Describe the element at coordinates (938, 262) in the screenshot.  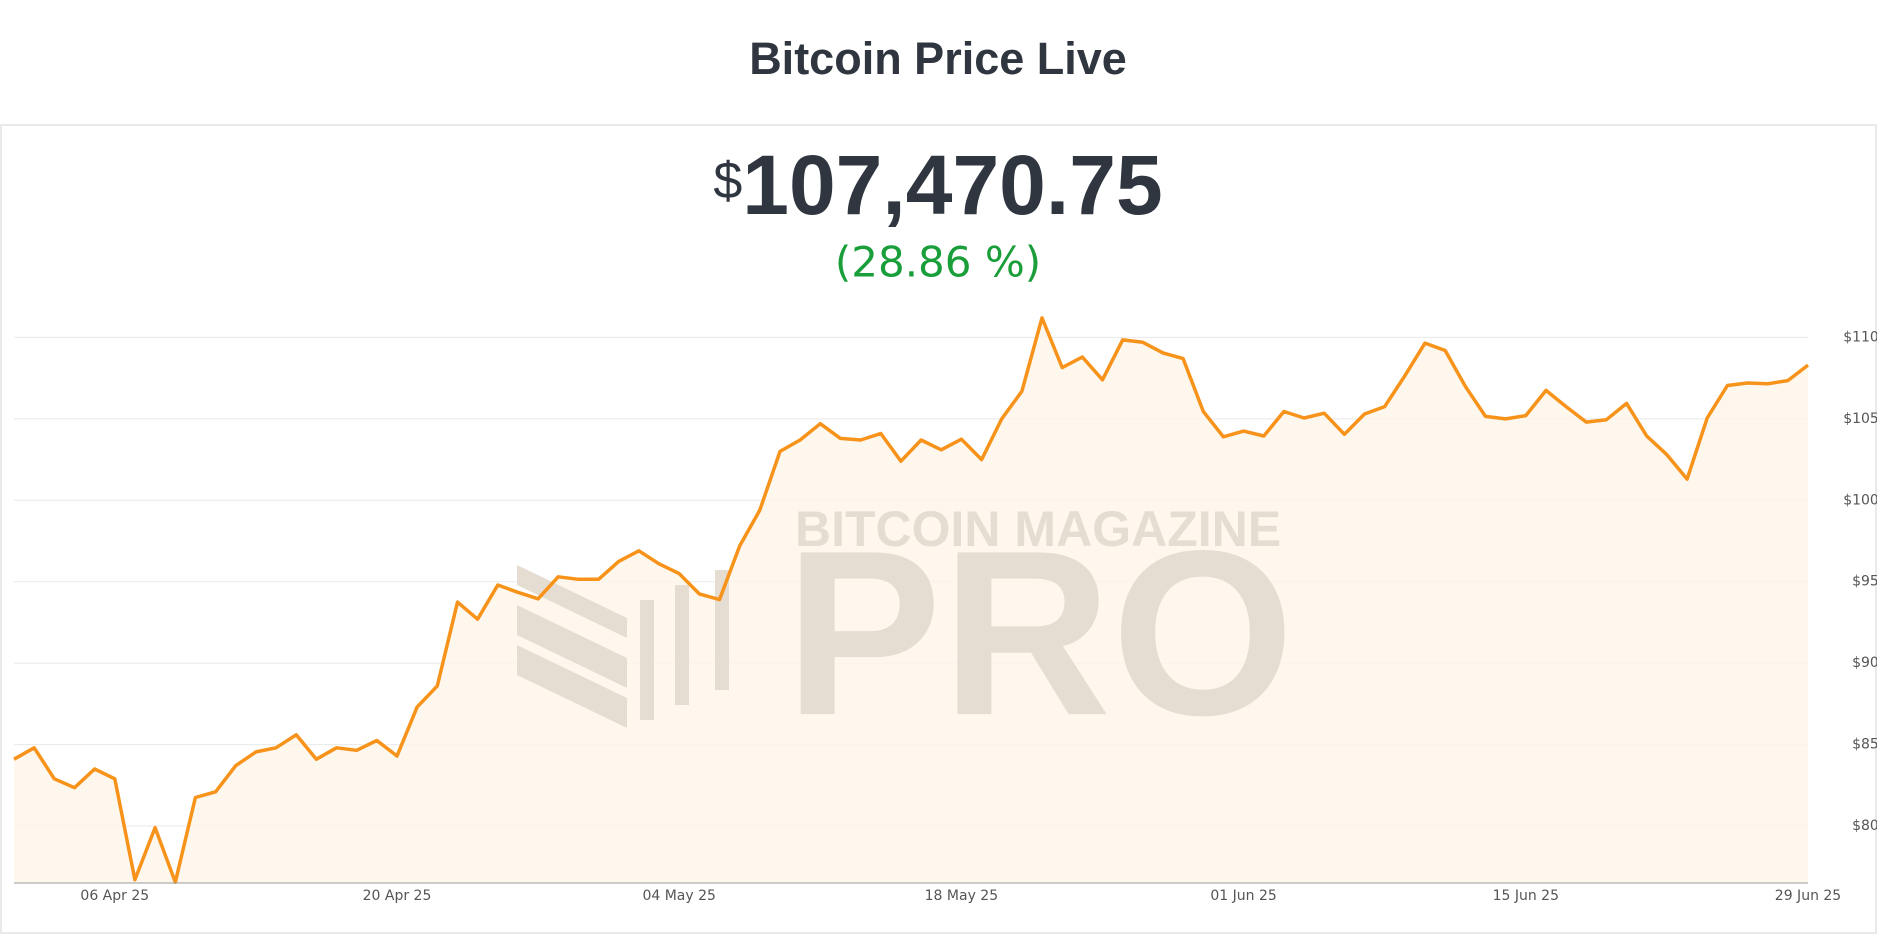
I see `price-change: (28.86 %)` at that location.